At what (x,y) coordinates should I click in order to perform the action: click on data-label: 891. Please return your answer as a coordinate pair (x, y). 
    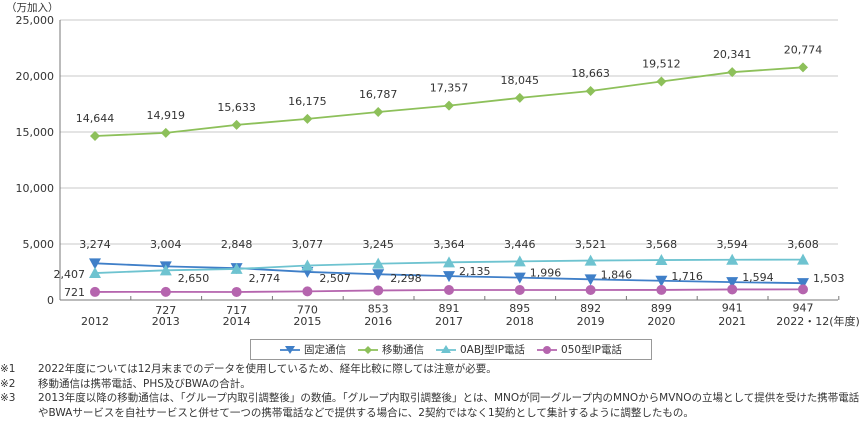
    Looking at the image, I should click on (449, 308).